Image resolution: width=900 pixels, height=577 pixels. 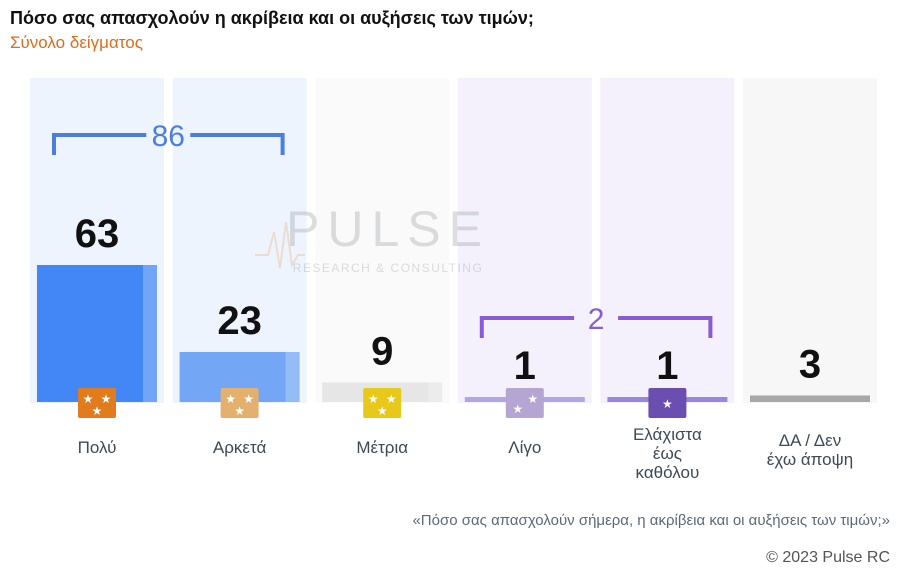 What do you see at coordinates (524, 447) in the screenshot?
I see `category-label: Λίγο` at bounding box center [524, 447].